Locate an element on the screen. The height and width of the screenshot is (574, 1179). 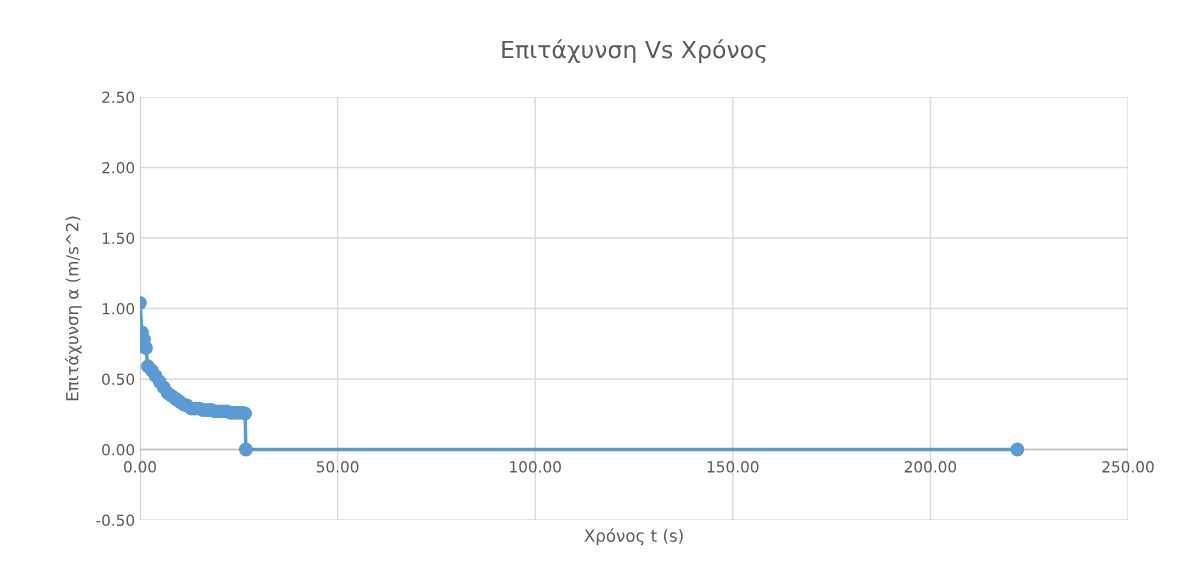
x-tick-label: 200.00 is located at coordinates (930, 467).